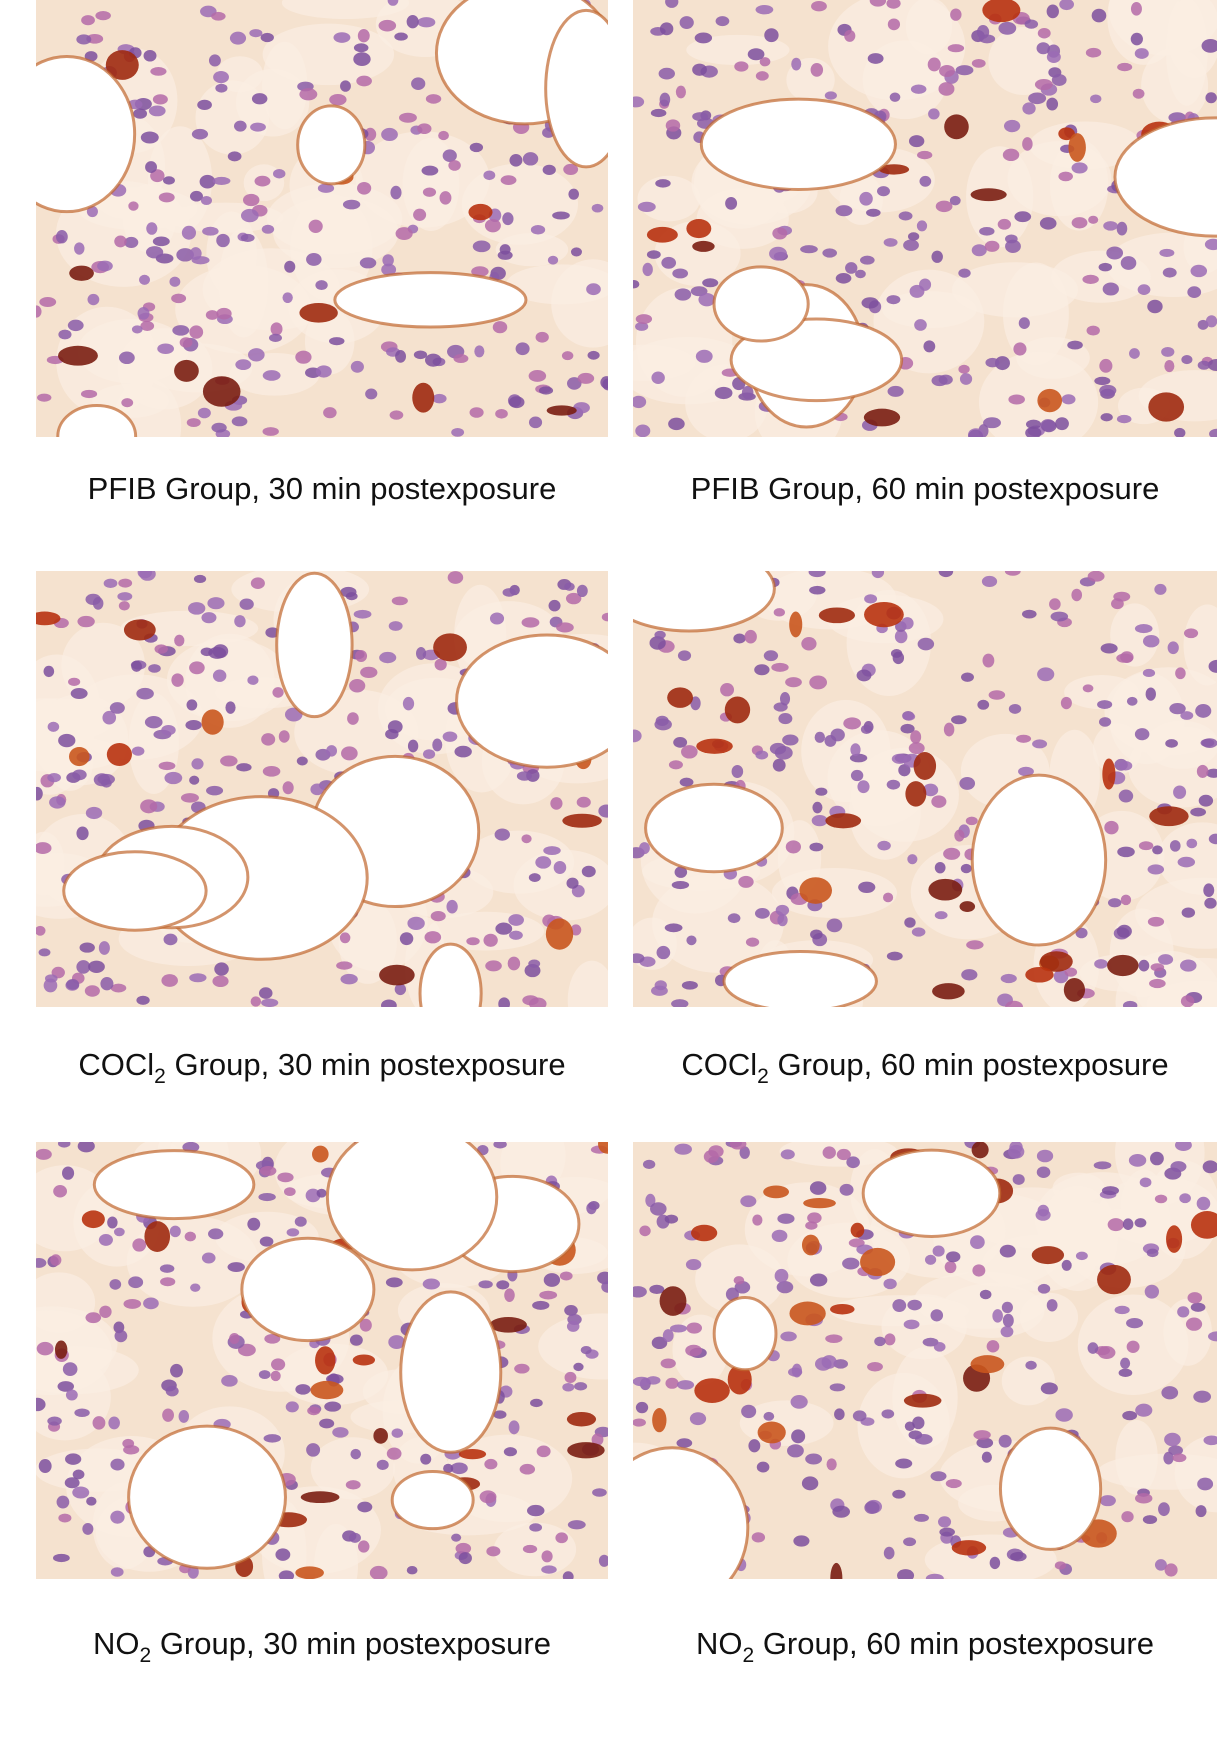 The height and width of the screenshot is (1755, 1221). What do you see at coordinates (322, 1068) in the screenshot?
I see `caption: COCl2 Group, 30 min postexposure` at bounding box center [322, 1068].